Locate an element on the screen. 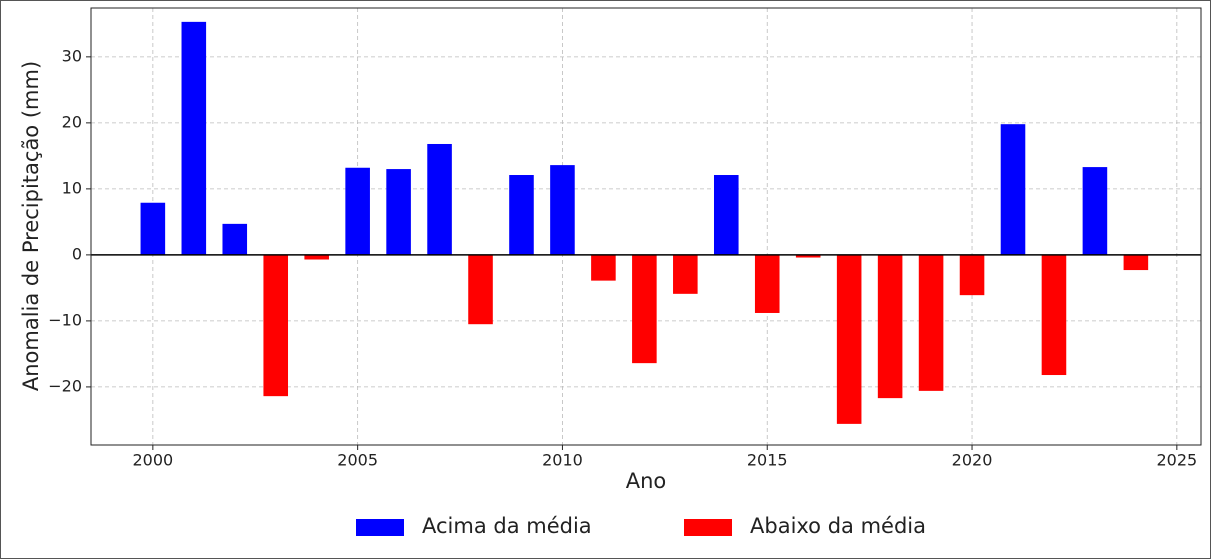  x-tick-label: 2025 is located at coordinates (1176, 460).